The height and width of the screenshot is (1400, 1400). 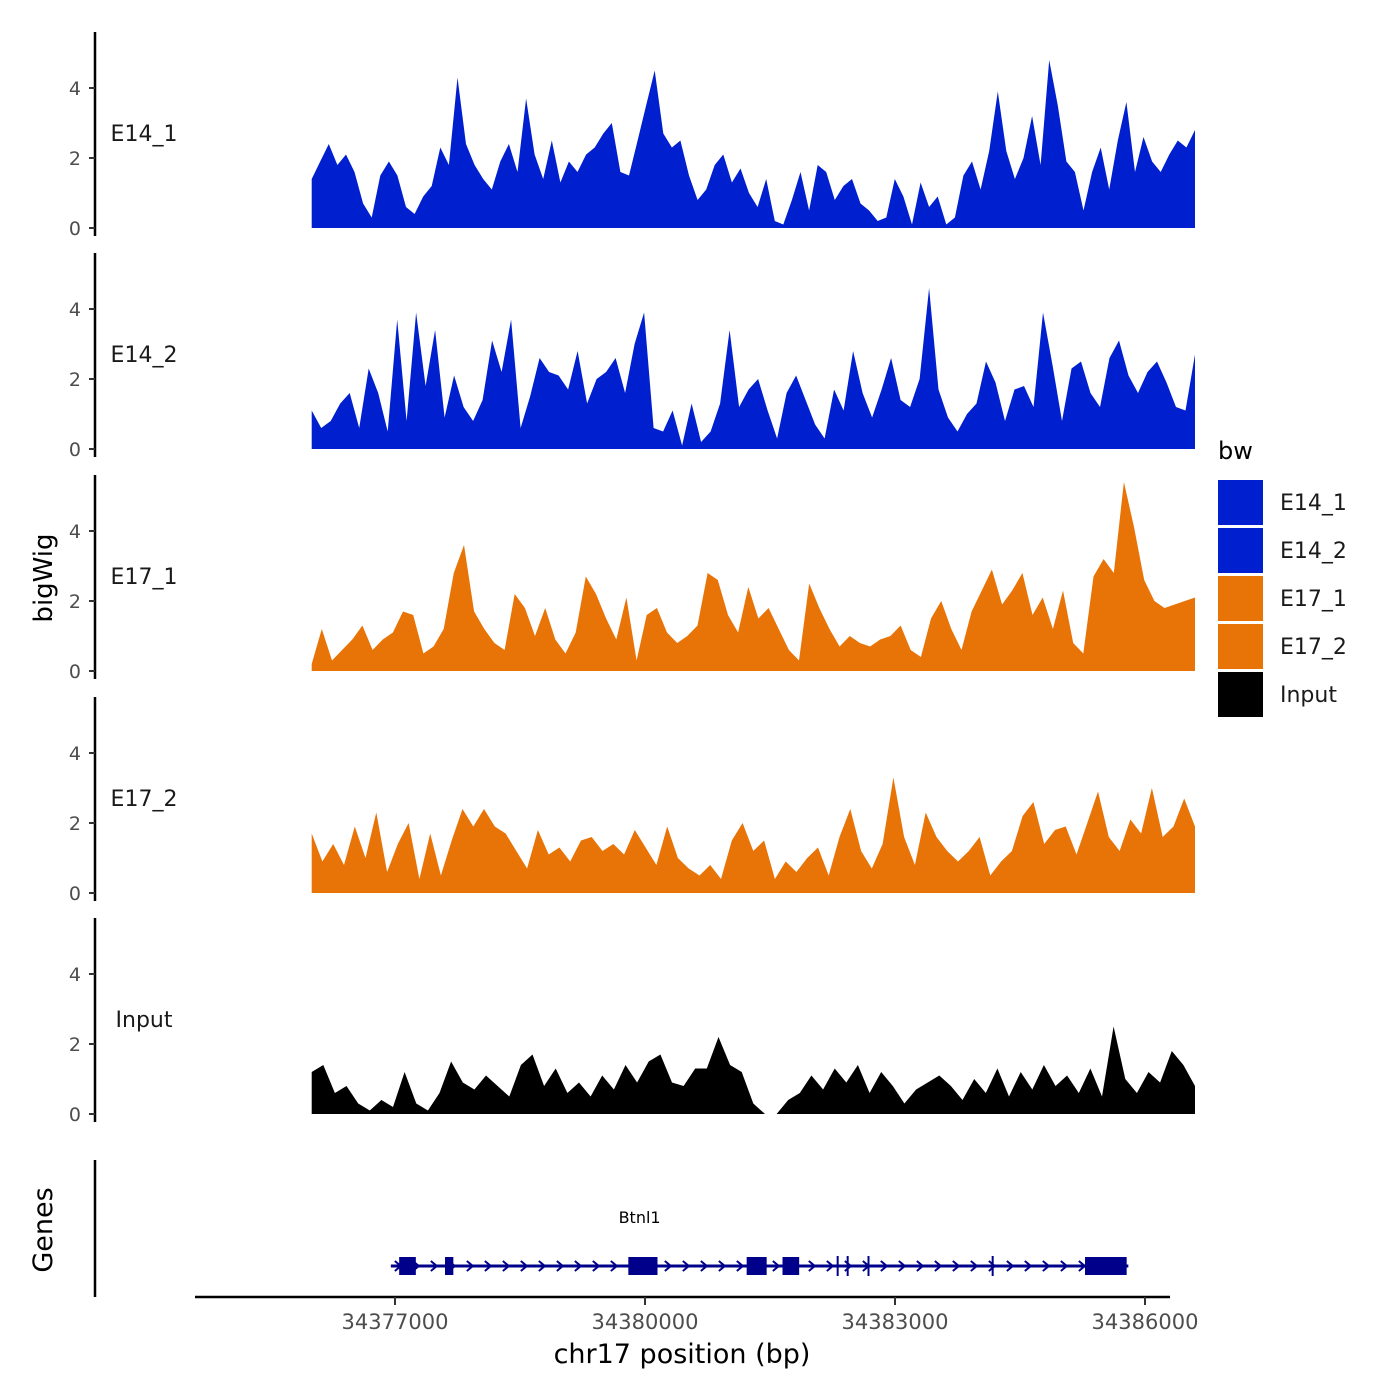 I want to click on legend-label: E17_1, so click(x=1313, y=599).